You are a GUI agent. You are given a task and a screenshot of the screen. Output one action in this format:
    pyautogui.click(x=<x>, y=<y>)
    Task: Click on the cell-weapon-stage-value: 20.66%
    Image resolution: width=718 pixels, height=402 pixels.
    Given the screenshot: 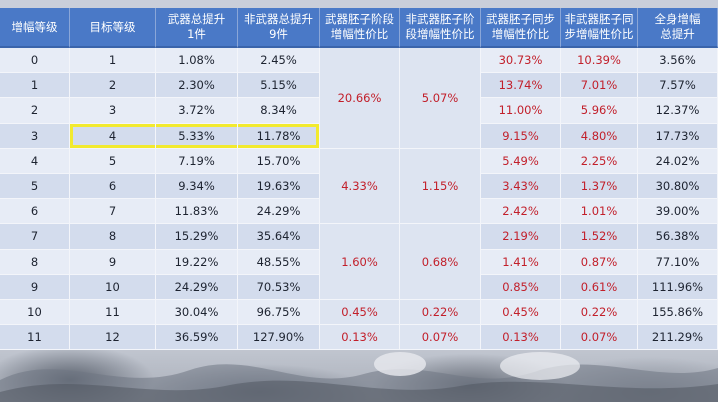 What is the action you would take?
    pyautogui.click(x=360, y=98)
    